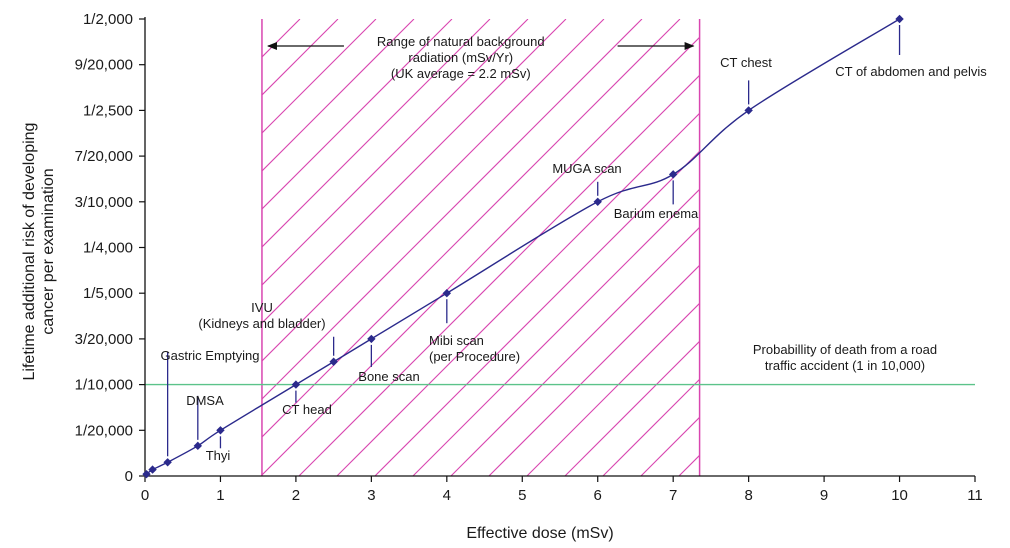  Describe the element at coordinates (108, 110) in the screenshot. I see `y-tick-label: 1/2,500` at that location.